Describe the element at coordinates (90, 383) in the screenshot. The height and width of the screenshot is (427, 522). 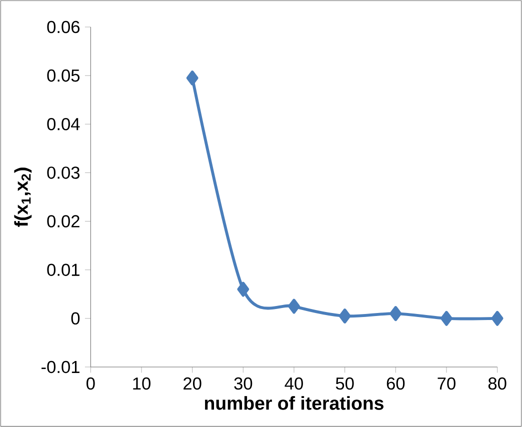
I see `x-tick-label: 0` at that location.